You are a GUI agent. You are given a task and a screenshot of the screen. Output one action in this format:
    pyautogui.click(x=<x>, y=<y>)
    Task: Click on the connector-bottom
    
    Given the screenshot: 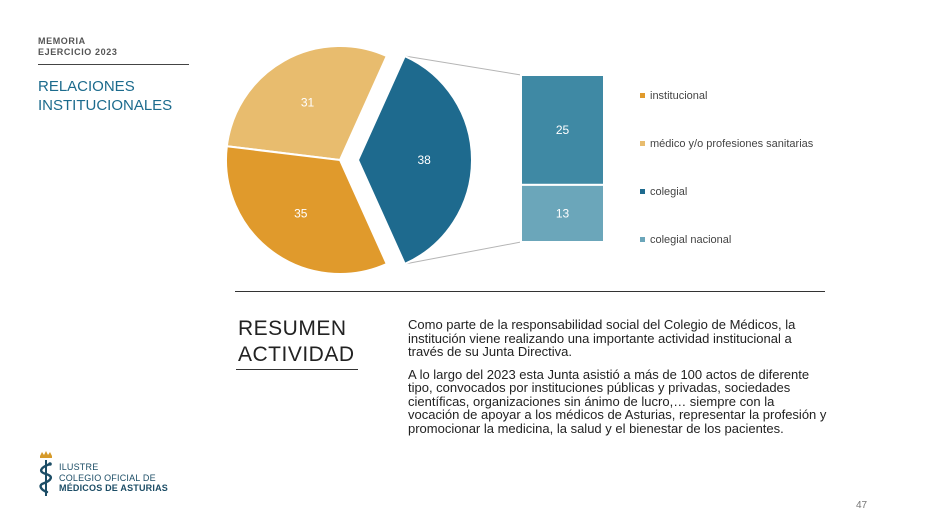 What is the action you would take?
    pyautogui.click(x=463, y=253)
    